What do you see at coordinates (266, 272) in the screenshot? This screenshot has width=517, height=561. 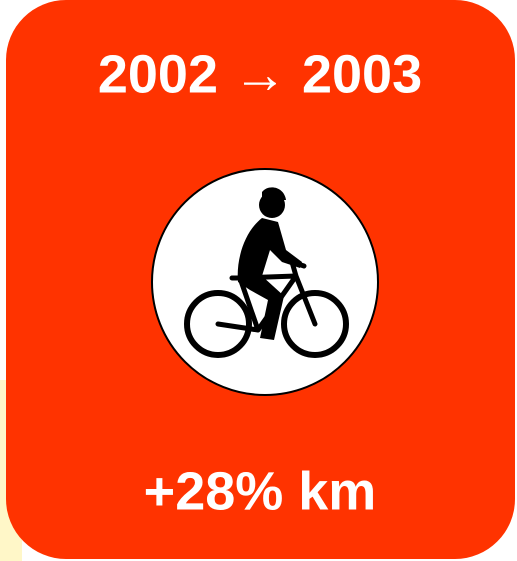 I see `cyclist-icon` at bounding box center [266, 272].